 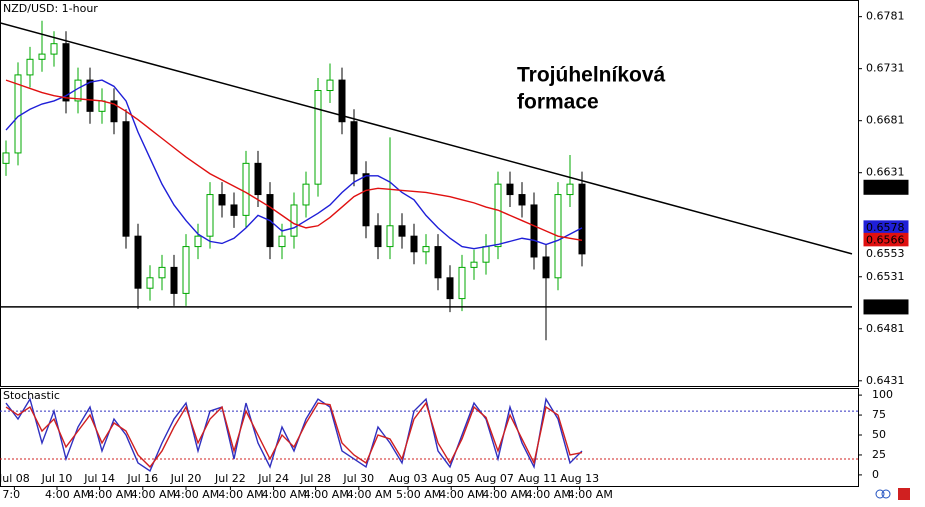 I want to click on x-tick-label: Jul 24, so click(x=273, y=478).